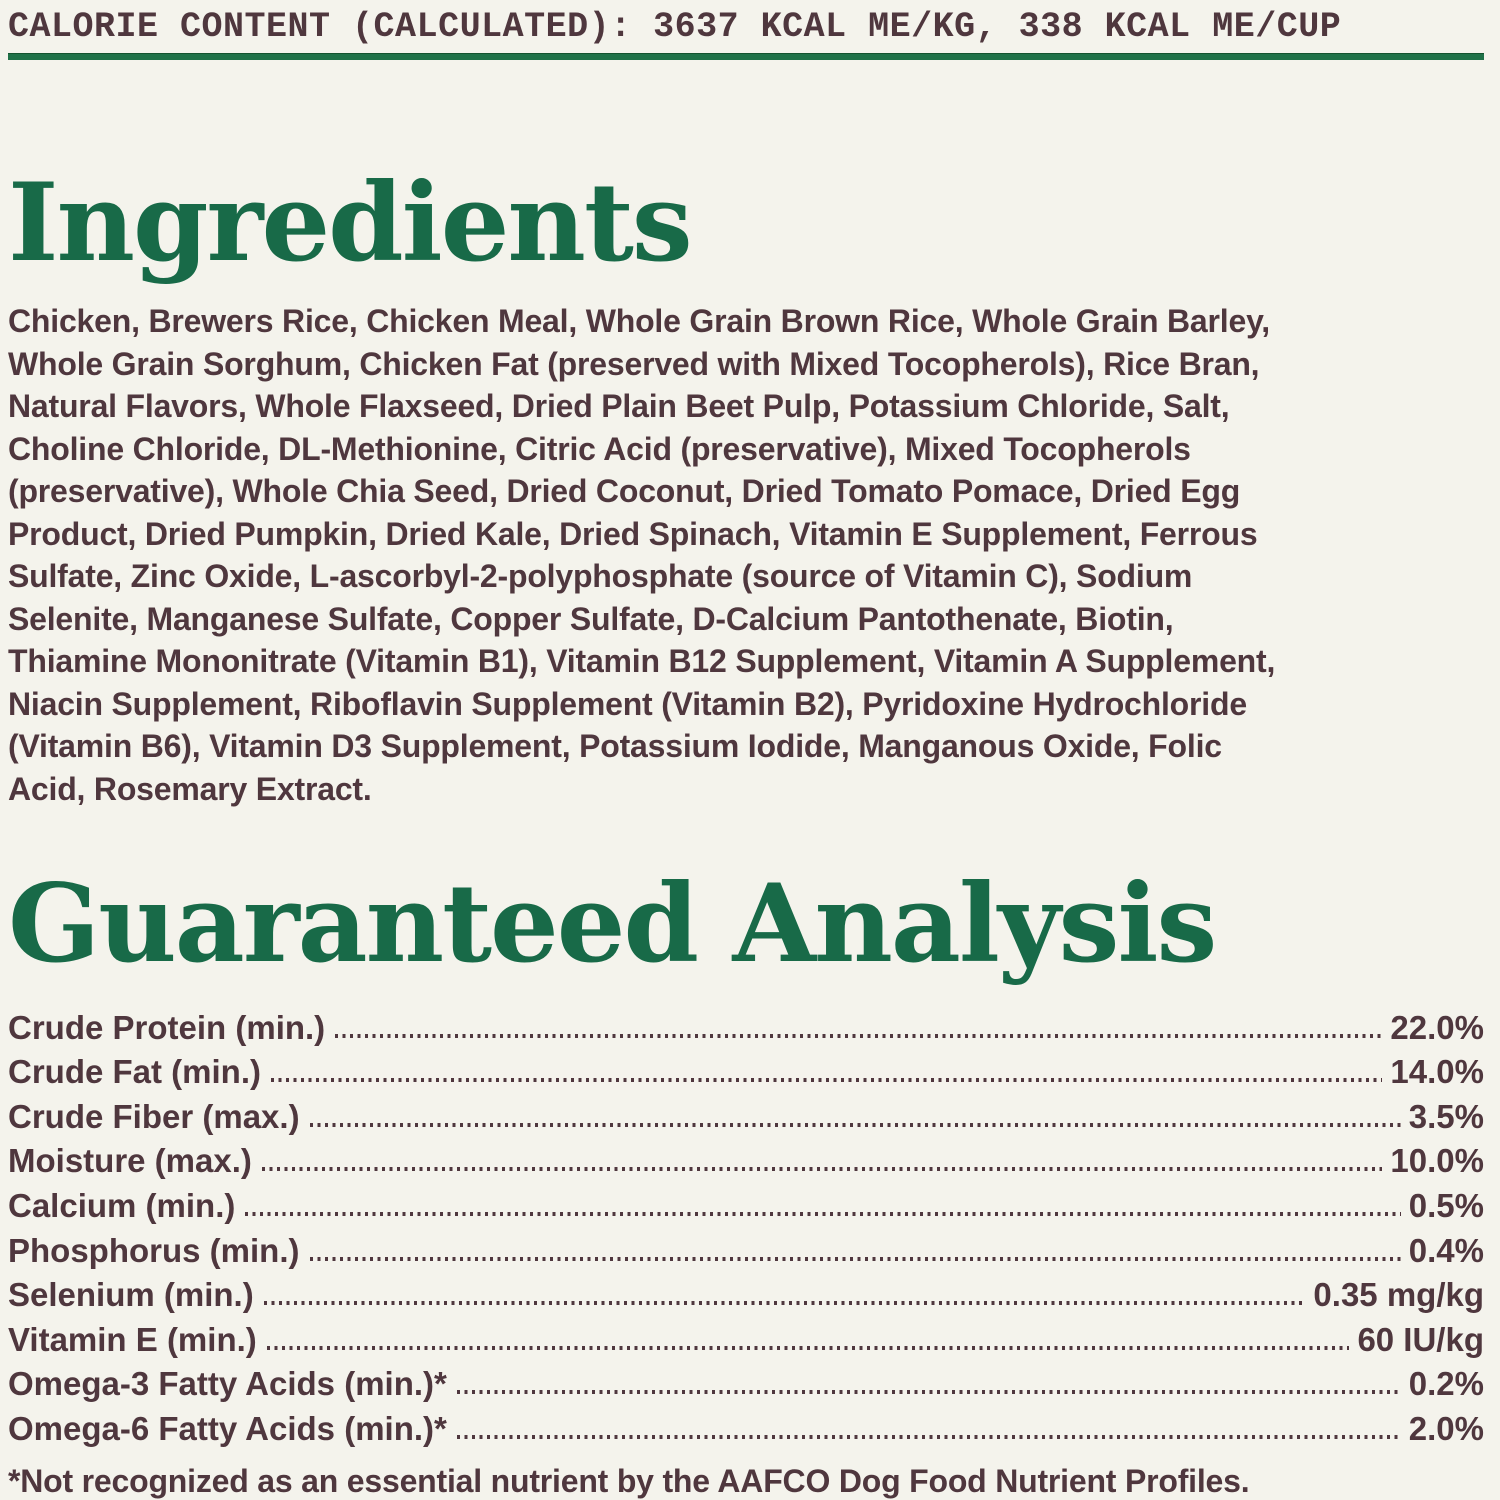  Describe the element at coordinates (746, 1025) in the screenshot. I see `analysis-row-crude-protein: Crude Protein (min.) 22.0%` at that location.